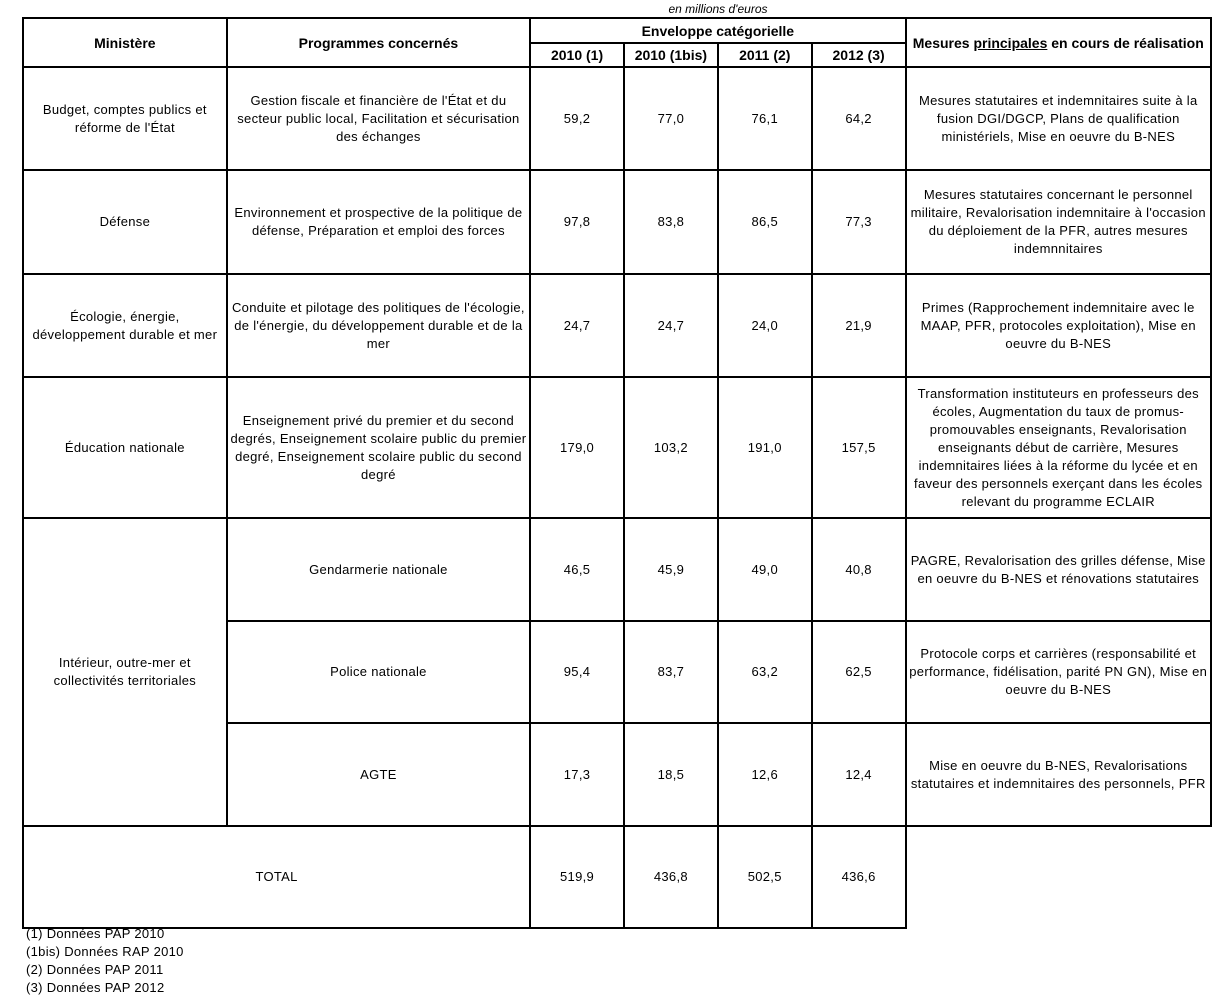  I want to click on value-cell: 12,6, so click(764, 774).